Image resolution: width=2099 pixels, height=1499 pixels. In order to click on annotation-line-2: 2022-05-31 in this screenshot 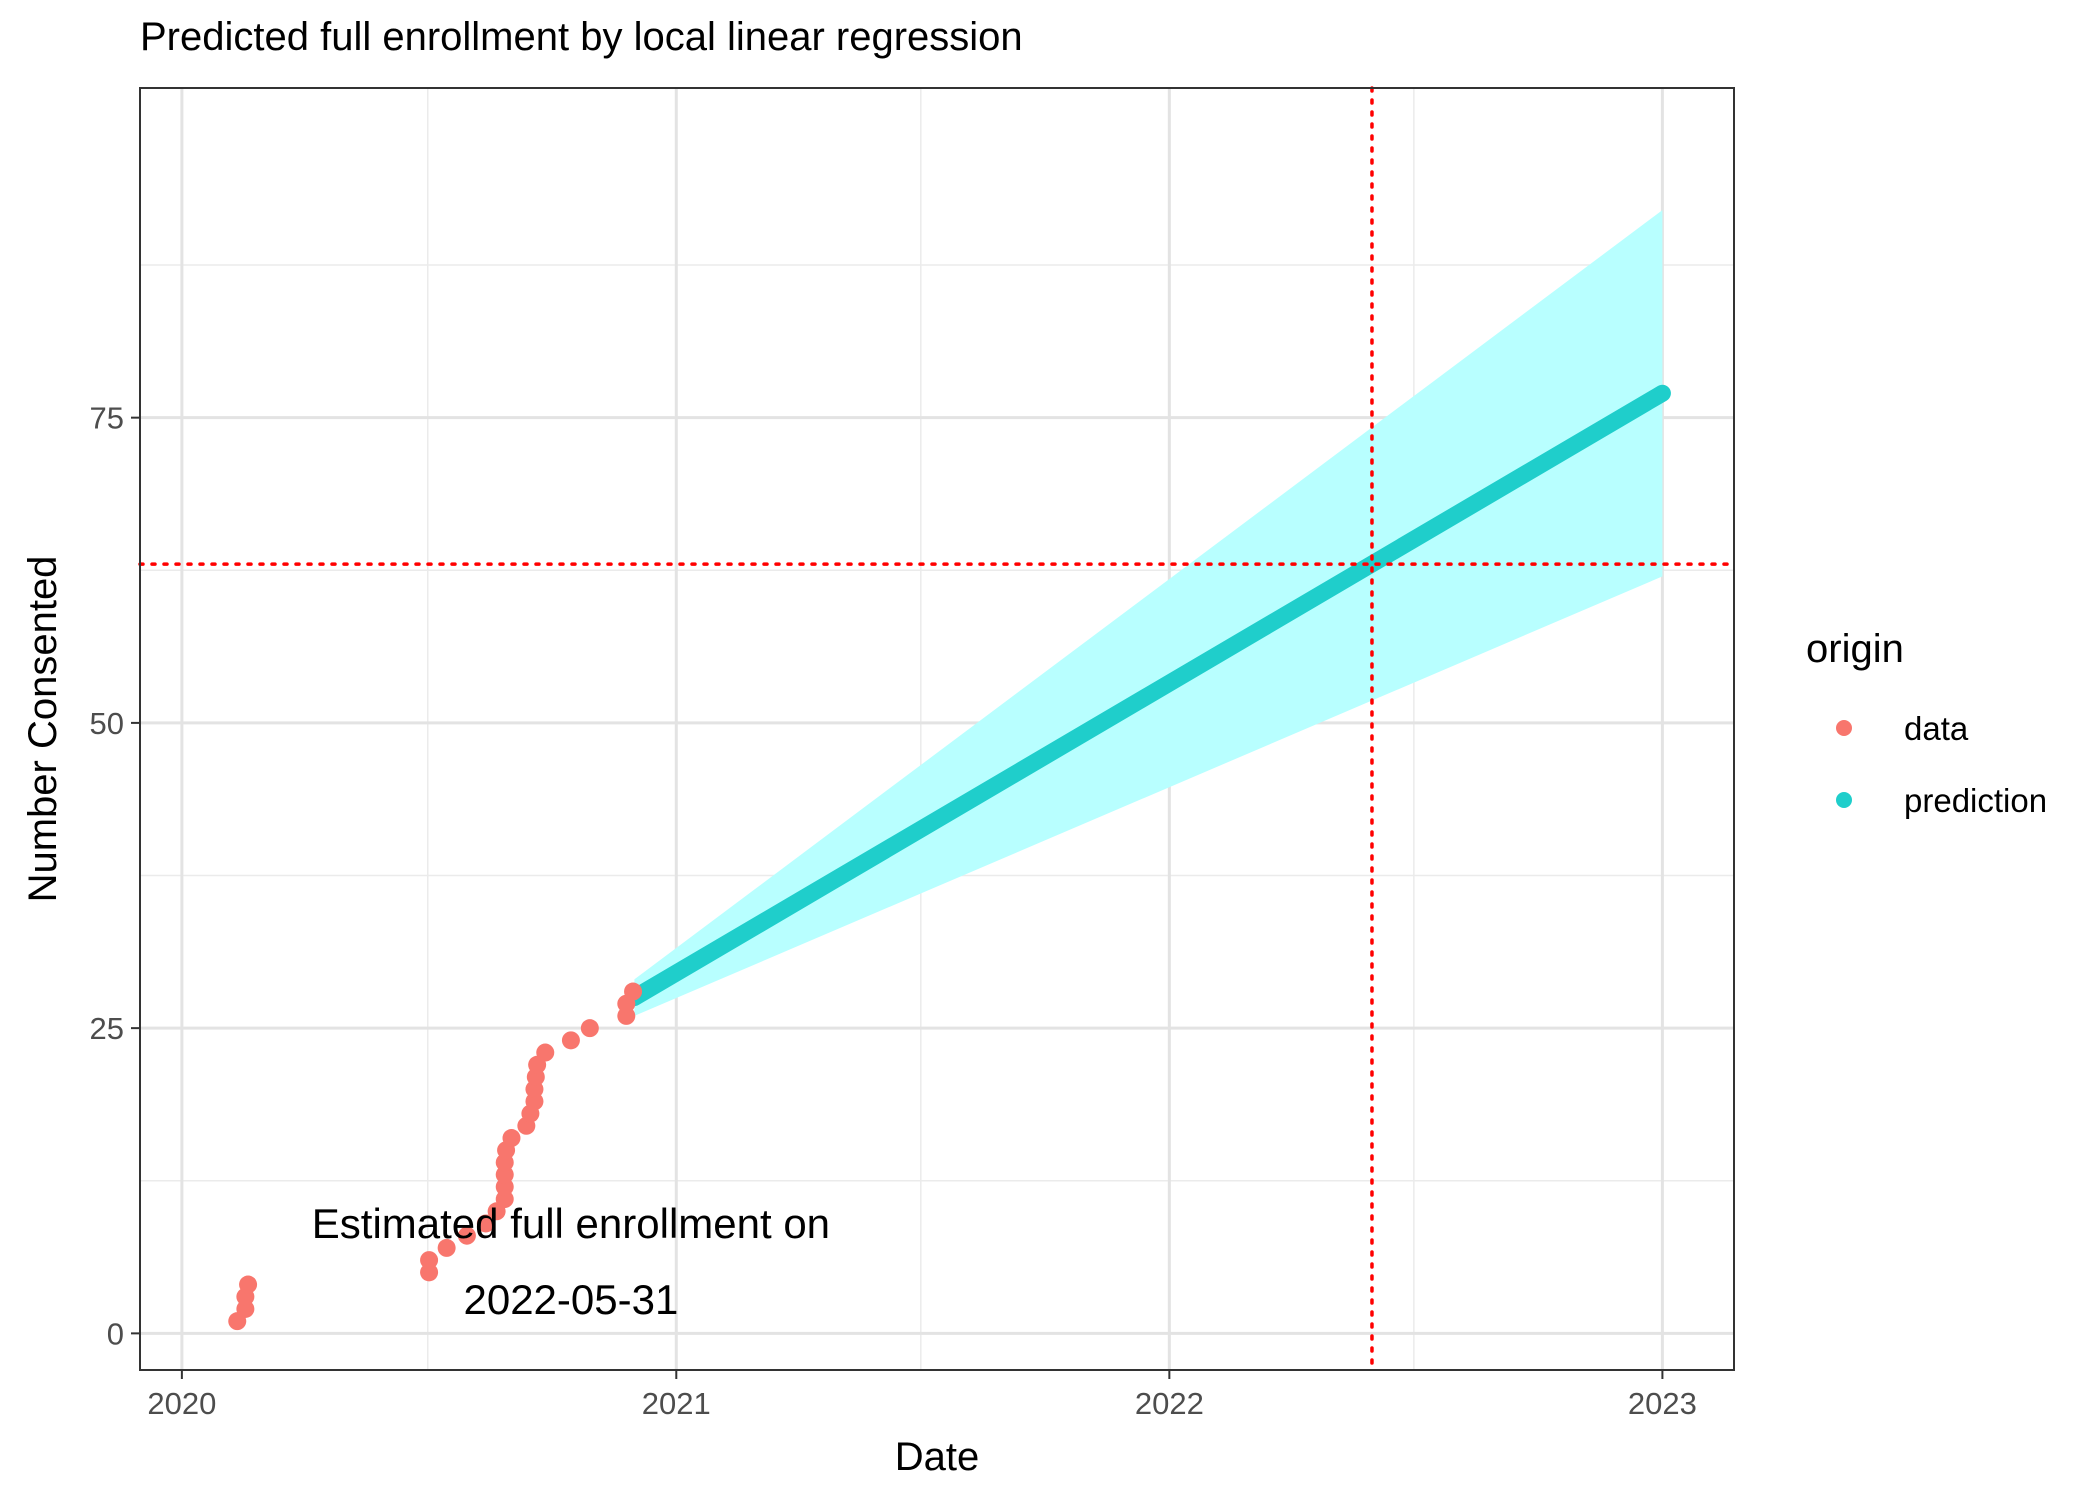, I will do `click(570, 1299)`.